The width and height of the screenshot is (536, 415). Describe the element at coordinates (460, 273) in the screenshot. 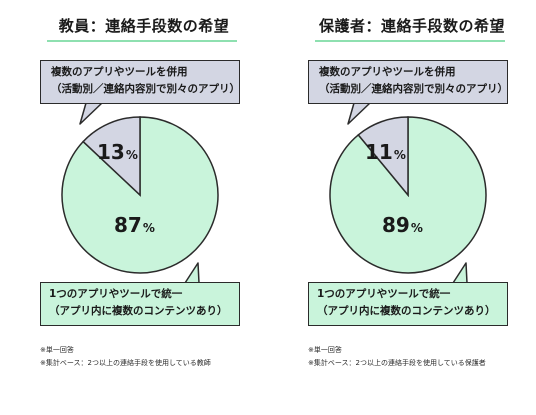

I see `parent-bottom-bubble-tail` at that location.